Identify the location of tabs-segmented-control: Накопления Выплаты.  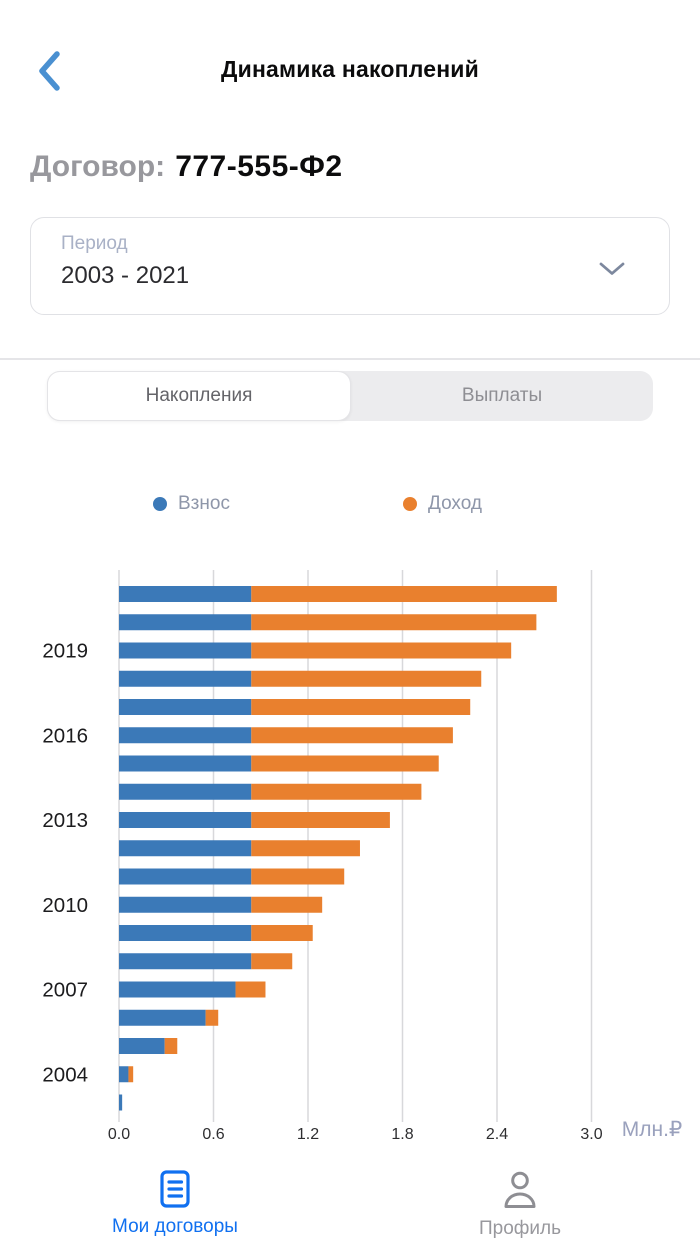
(350, 396).